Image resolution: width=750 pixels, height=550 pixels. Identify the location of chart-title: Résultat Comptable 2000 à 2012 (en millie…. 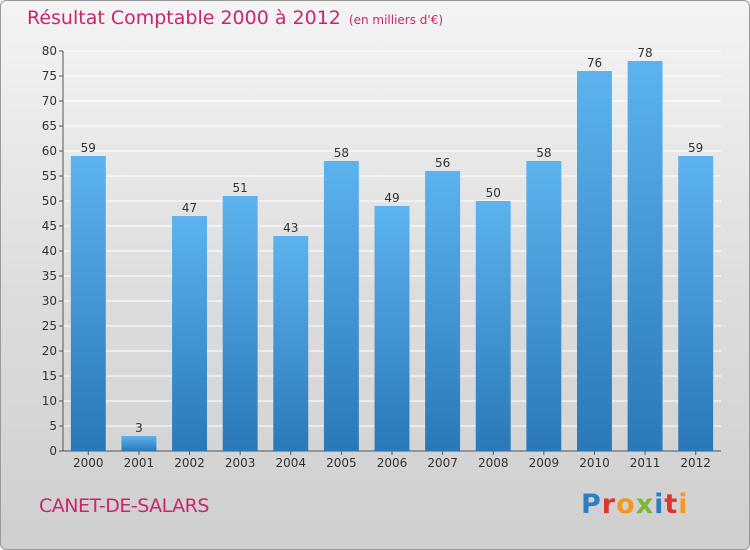
(235, 18).